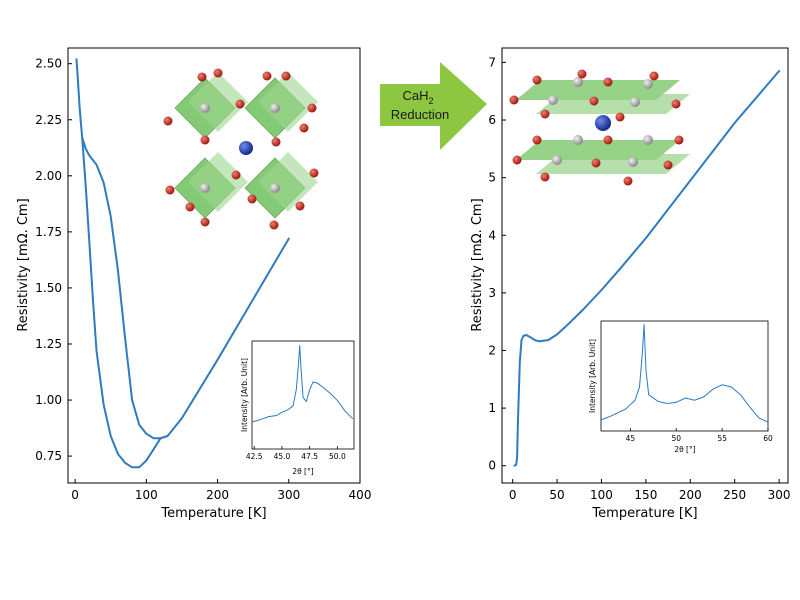 This screenshot has height=600, width=800. What do you see at coordinates (302, 384) in the screenshot?
I see `left-inset-xrd-pattern` at bounding box center [302, 384].